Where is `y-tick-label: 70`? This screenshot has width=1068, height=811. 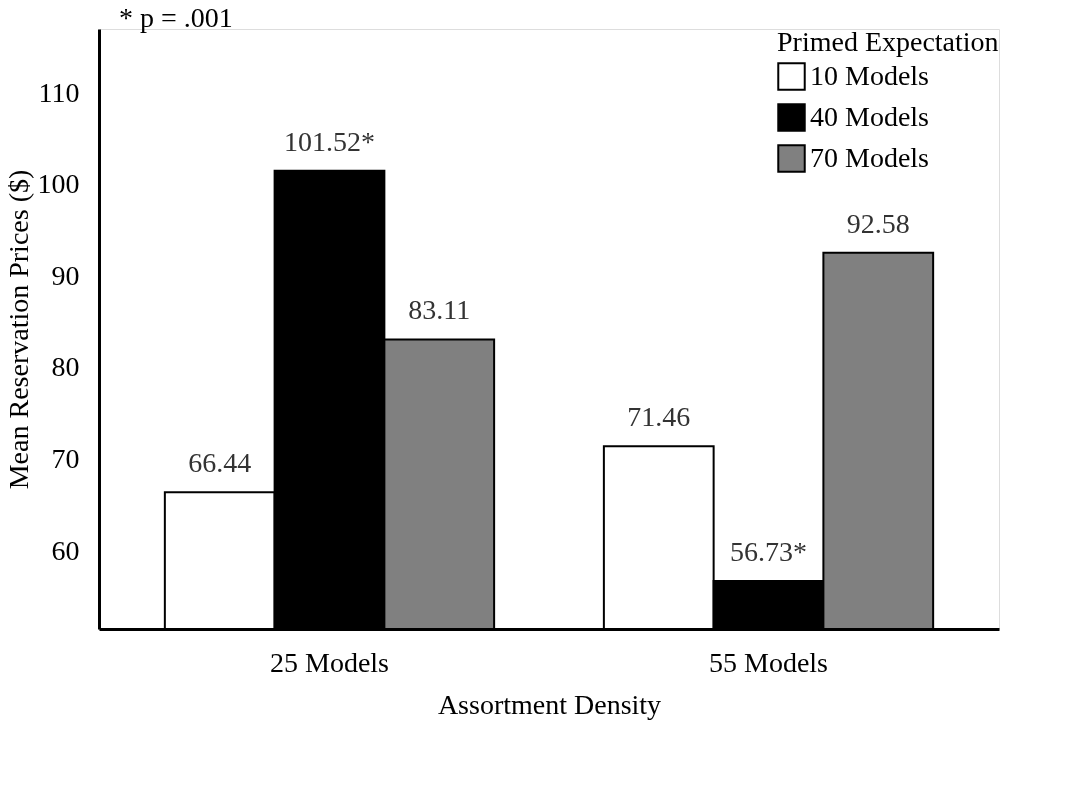
y-tick-label: 70 is located at coordinates (65, 459).